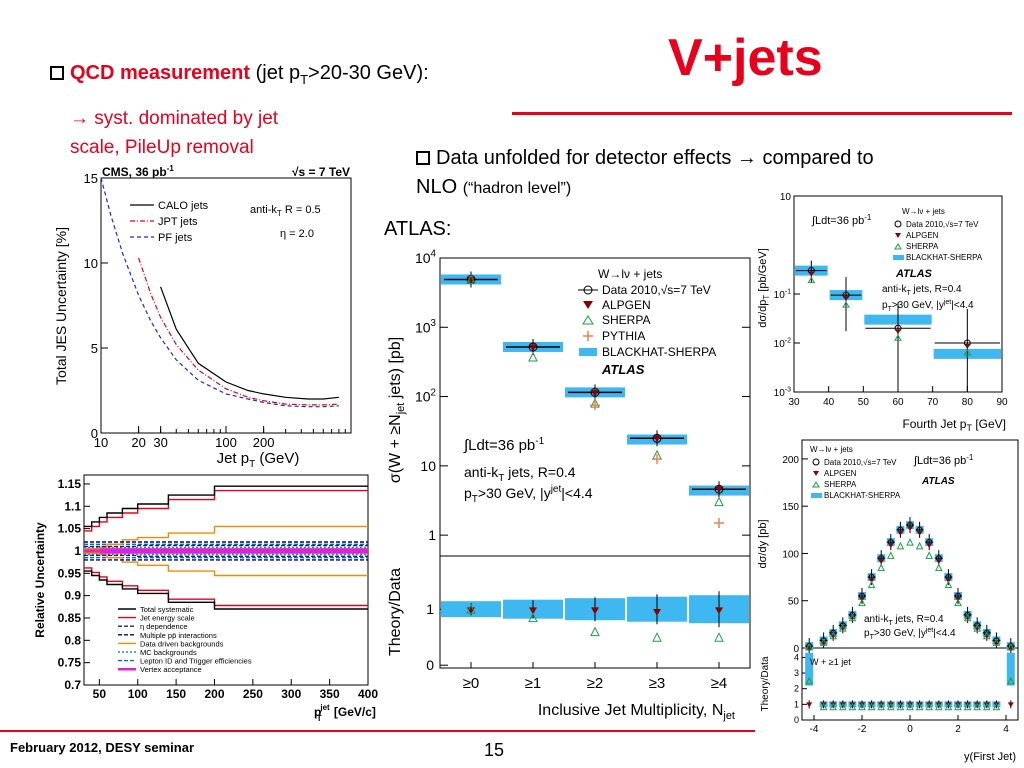 The height and width of the screenshot is (768, 1024). What do you see at coordinates (297, 234) in the screenshot?
I see `cms-eta: η = 2.0` at bounding box center [297, 234].